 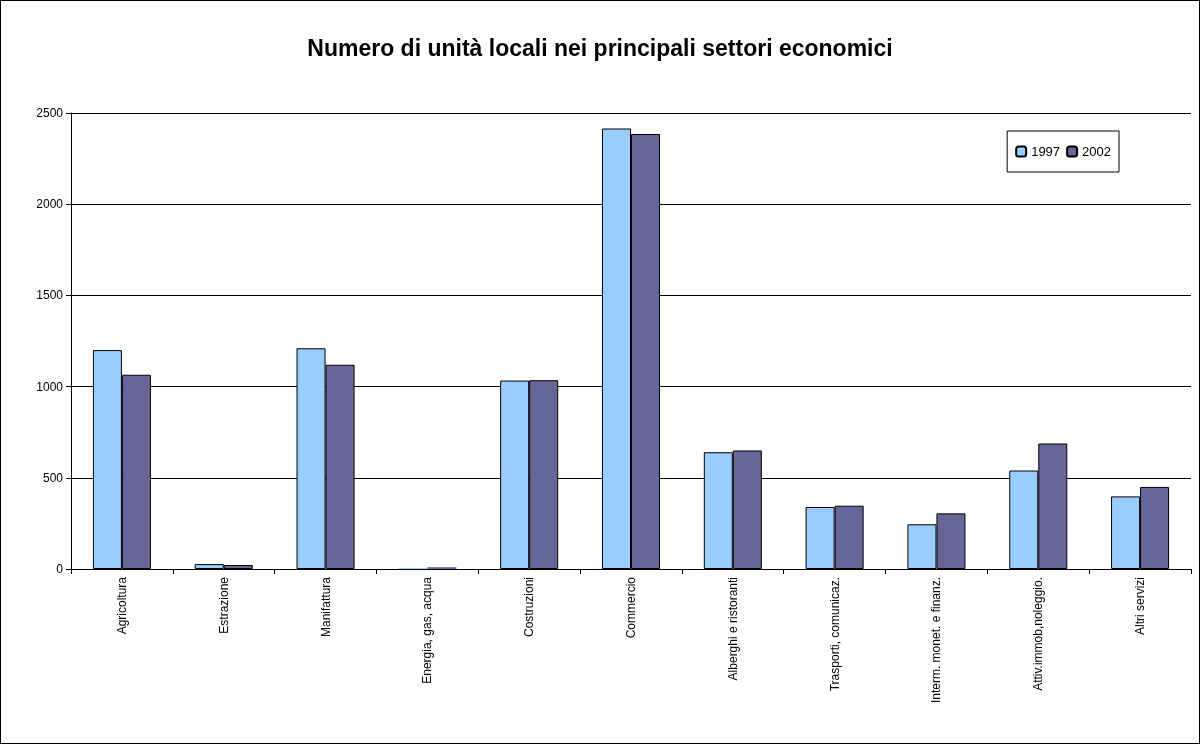 What do you see at coordinates (834, 634) in the screenshot?
I see `x-tick-label: Trasporti, comunicaz.` at bounding box center [834, 634].